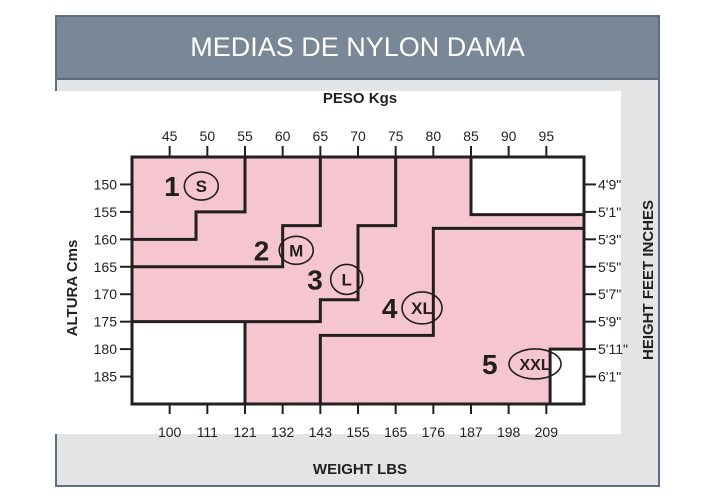  What do you see at coordinates (360, 98) in the screenshot?
I see `top-axis-title: PESO Kgs` at bounding box center [360, 98].